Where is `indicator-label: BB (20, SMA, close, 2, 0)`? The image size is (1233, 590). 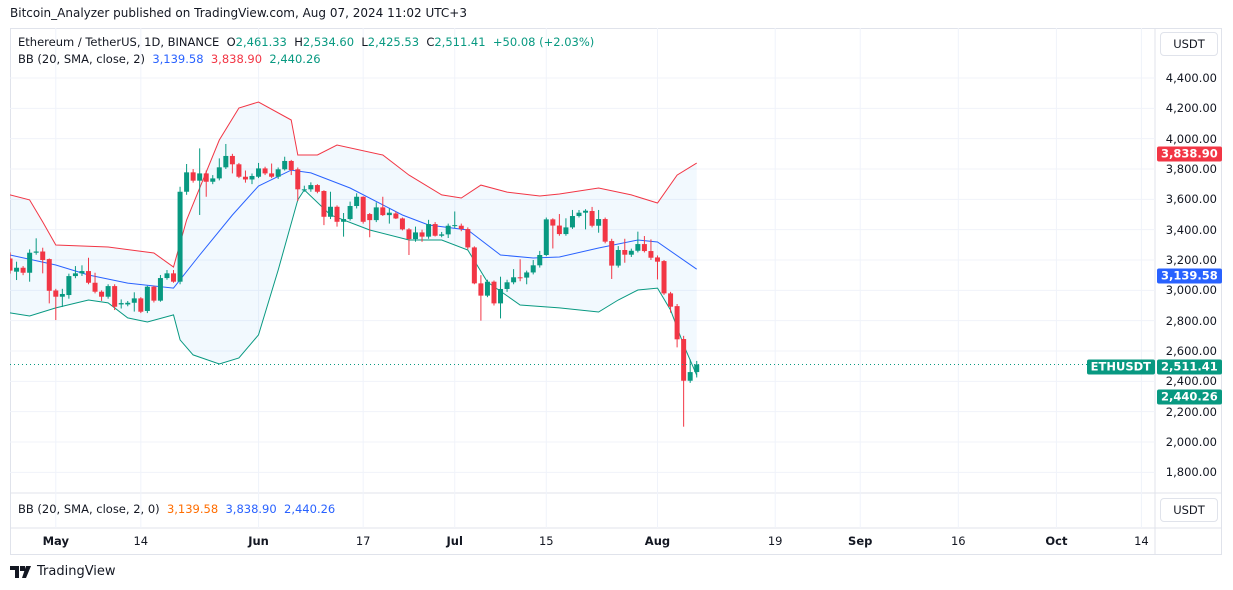 indicator-label: BB (20, SMA, close, 2, 0) is located at coordinates (89, 509).